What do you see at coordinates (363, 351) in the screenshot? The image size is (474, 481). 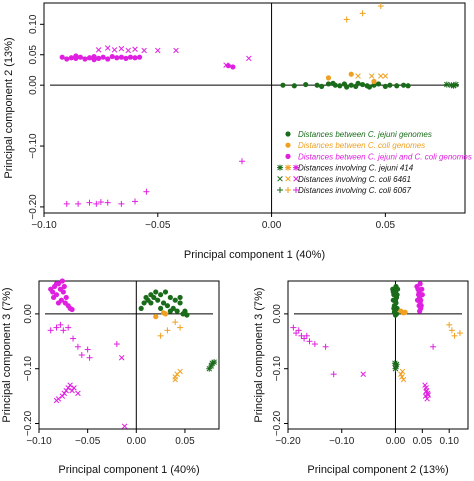 I see `series-between-plus` at bounding box center [363, 351].